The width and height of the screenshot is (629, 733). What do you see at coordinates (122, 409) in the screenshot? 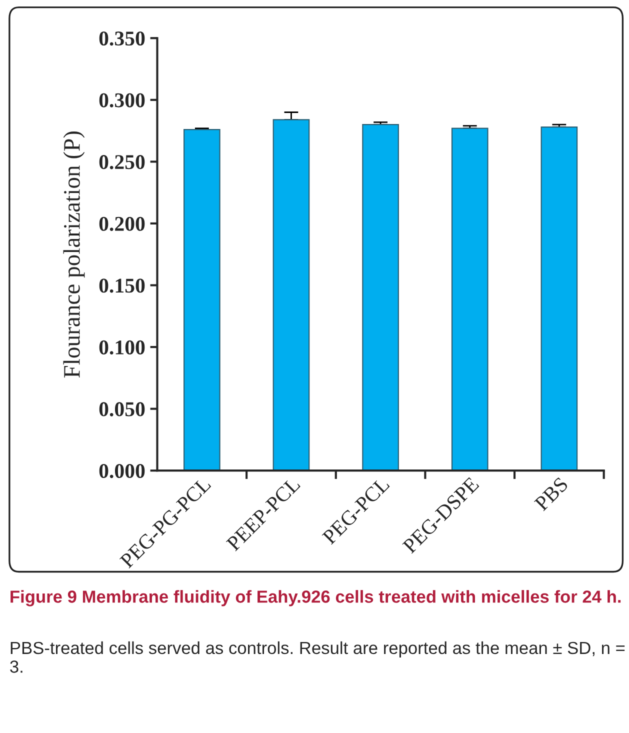
I see `y-tick-label: 0.050` at bounding box center [122, 409].